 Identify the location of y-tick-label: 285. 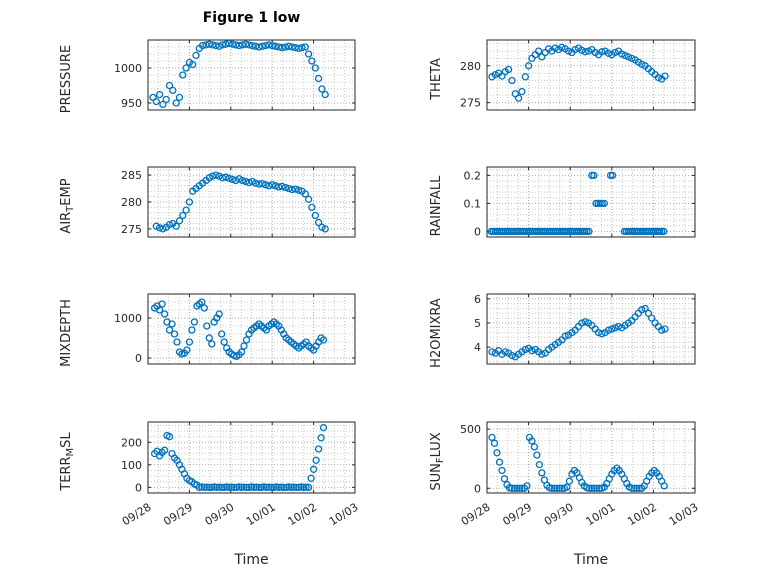
(131, 175).